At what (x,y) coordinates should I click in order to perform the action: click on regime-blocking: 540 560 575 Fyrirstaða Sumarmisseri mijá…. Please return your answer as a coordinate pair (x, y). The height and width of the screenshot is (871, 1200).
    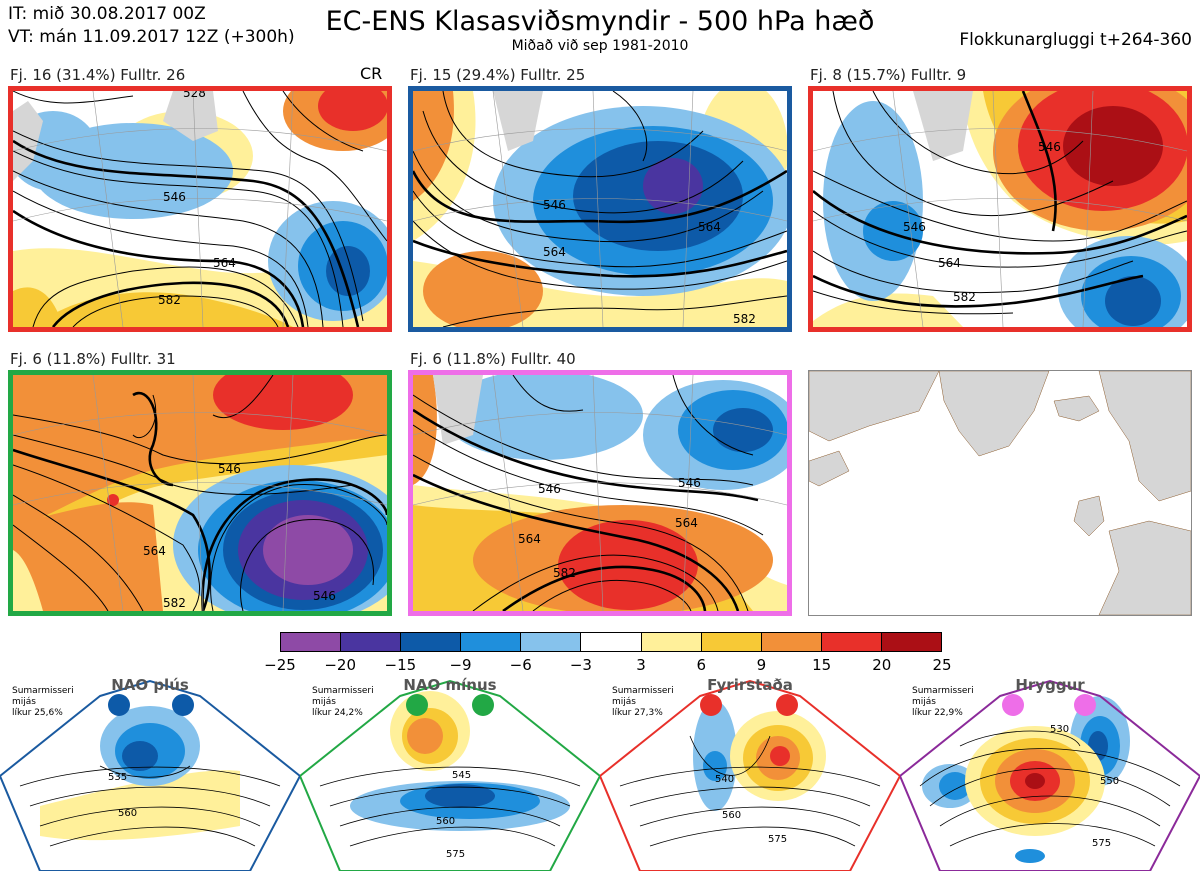
    Looking at the image, I should click on (750, 773).